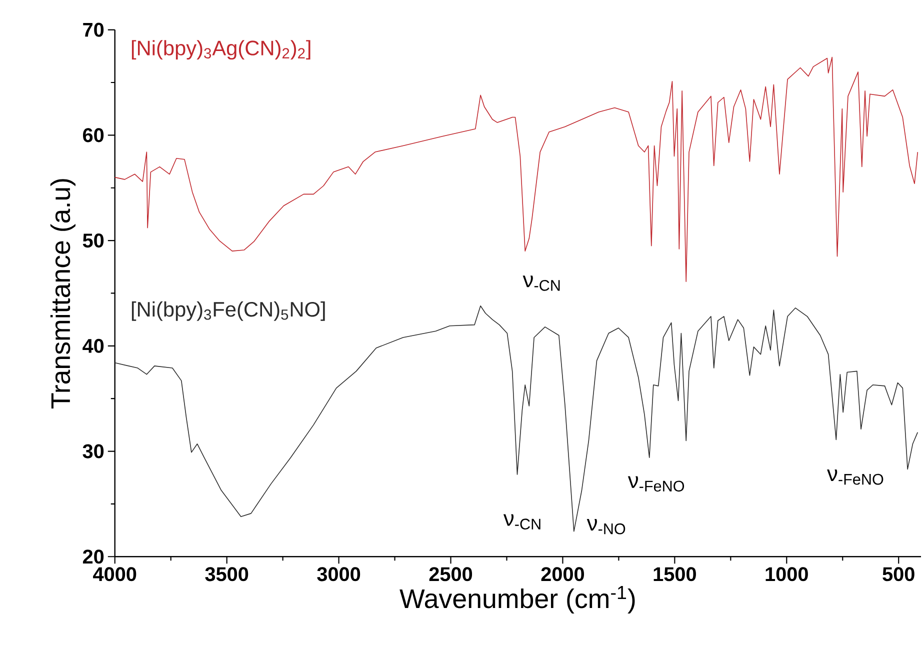 This screenshot has width=923, height=654. Describe the element at coordinates (93, 451) in the screenshot. I see `y-tick-label: 30` at that location.